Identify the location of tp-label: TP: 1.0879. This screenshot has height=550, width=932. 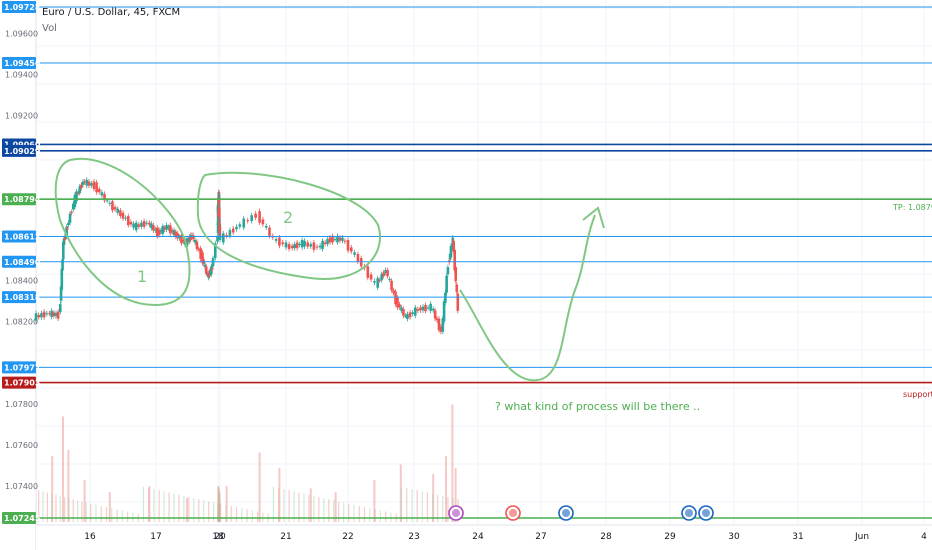
(912, 207).